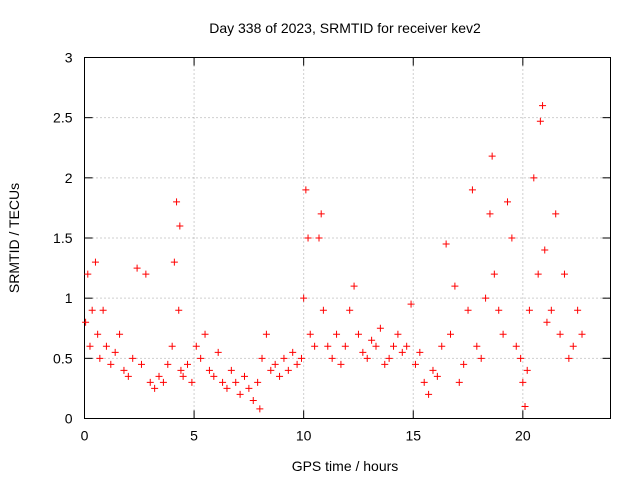 The image size is (640, 480). I want to click on x-tick-label: 20, so click(523, 436).